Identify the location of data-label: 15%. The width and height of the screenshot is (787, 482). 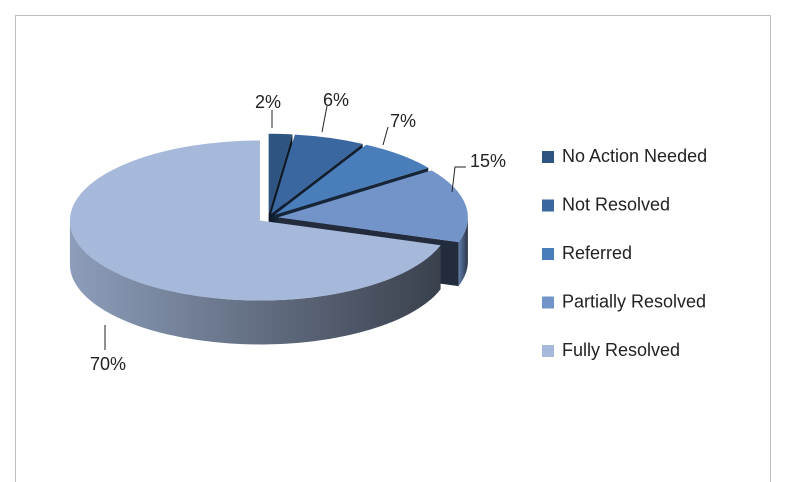
(488, 161).